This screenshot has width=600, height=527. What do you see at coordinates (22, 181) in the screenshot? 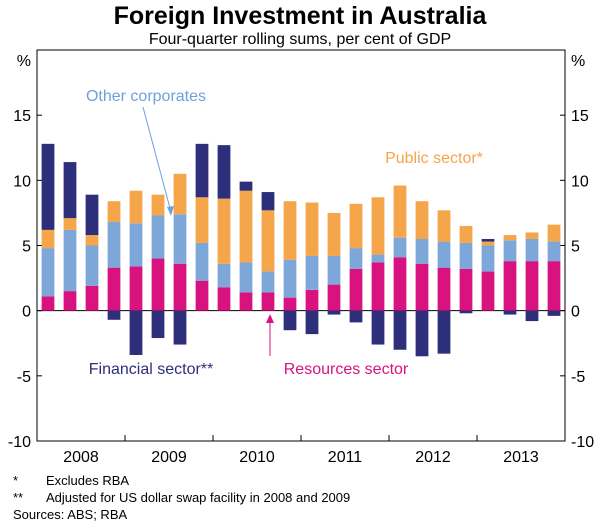
I see `y-tick-label-left: 10` at bounding box center [22, 181].